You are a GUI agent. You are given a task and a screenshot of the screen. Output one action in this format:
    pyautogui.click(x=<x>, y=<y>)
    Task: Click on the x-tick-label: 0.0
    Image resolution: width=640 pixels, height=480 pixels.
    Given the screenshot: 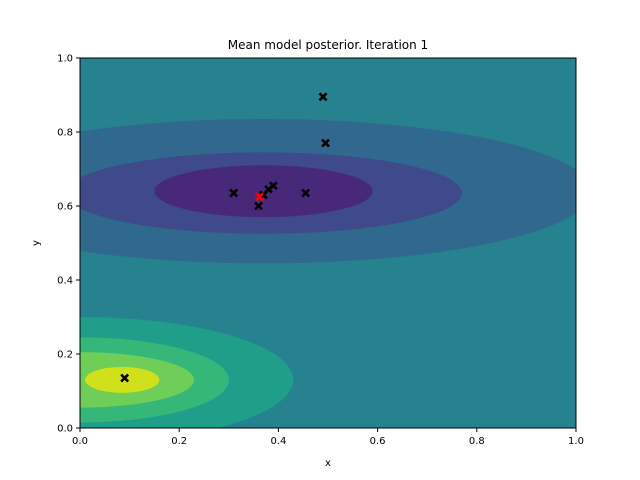 What is the action you would take?
    pyautogui.click(x=80, y=441)
    